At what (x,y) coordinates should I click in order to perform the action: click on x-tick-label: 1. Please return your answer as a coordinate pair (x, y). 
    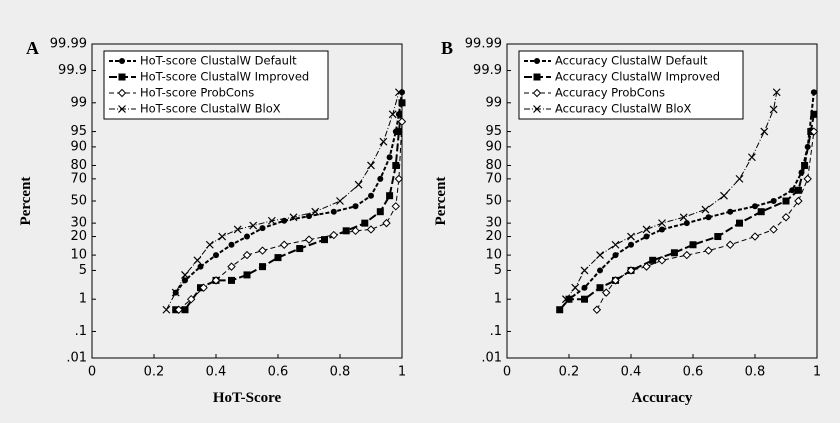
    Looking at the image, I should click on (817, 372).